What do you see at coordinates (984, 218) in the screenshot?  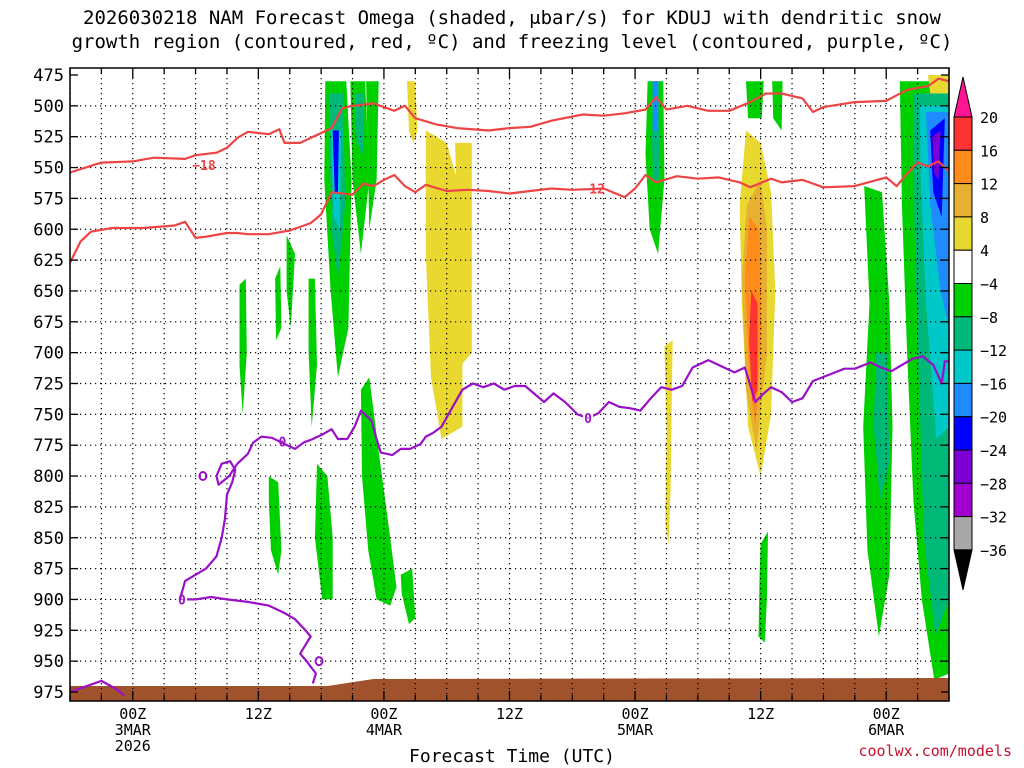 I see `colorbar-label: 8` at bounding box center [984, 218].